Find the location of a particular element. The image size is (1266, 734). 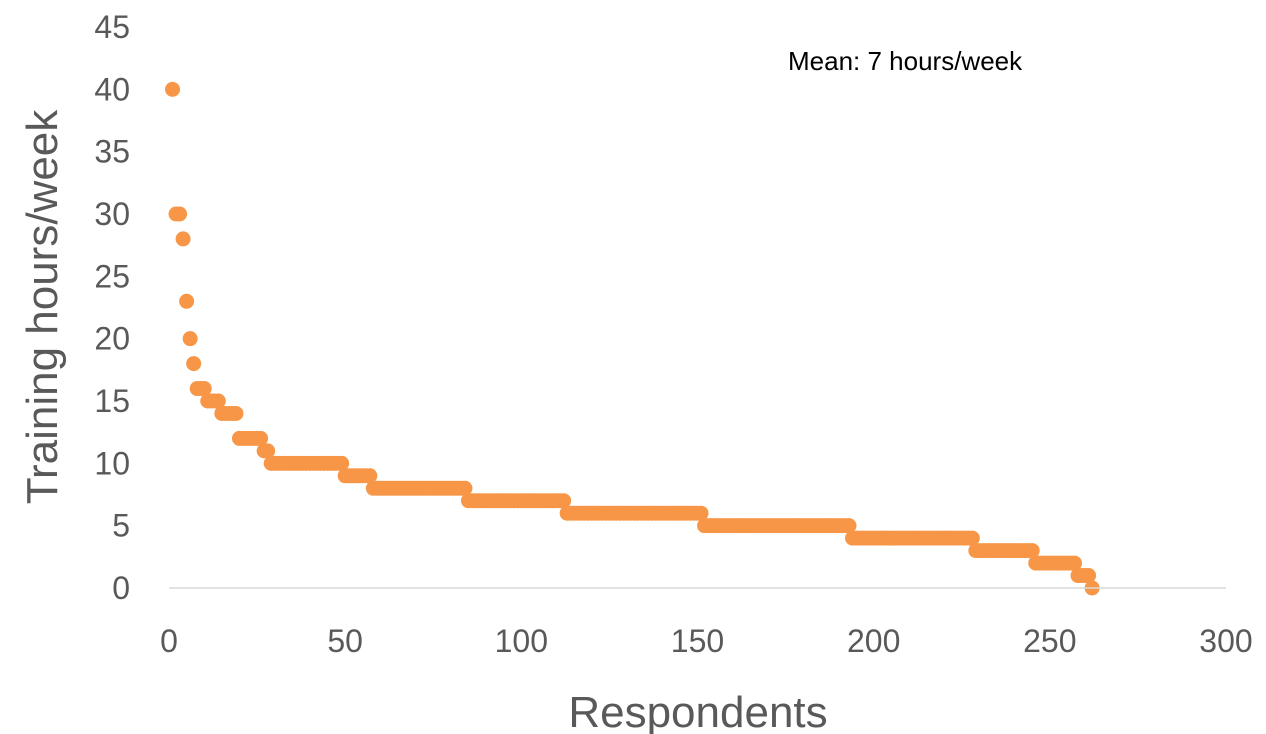

y-tick-label: 30 is located at coordinates (112, 214).